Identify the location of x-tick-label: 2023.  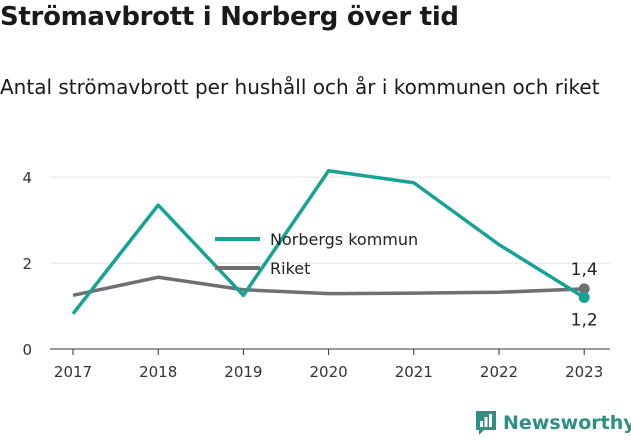
(584, 372).